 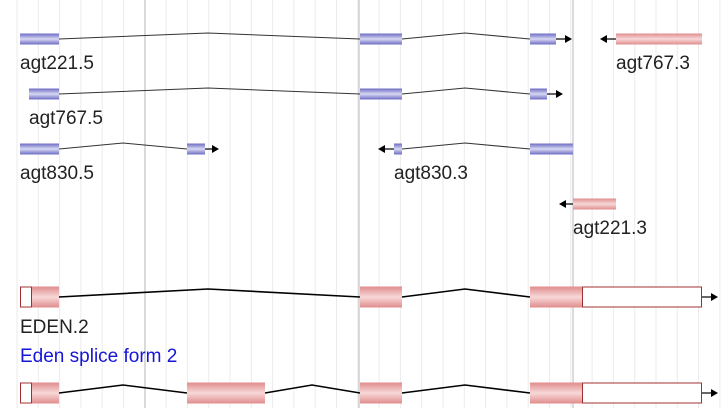 What do you see at coordinates (57, 173) in the screenshot?
I see `label-agt830-5: agt830.5` at bounding box center [57, 173].